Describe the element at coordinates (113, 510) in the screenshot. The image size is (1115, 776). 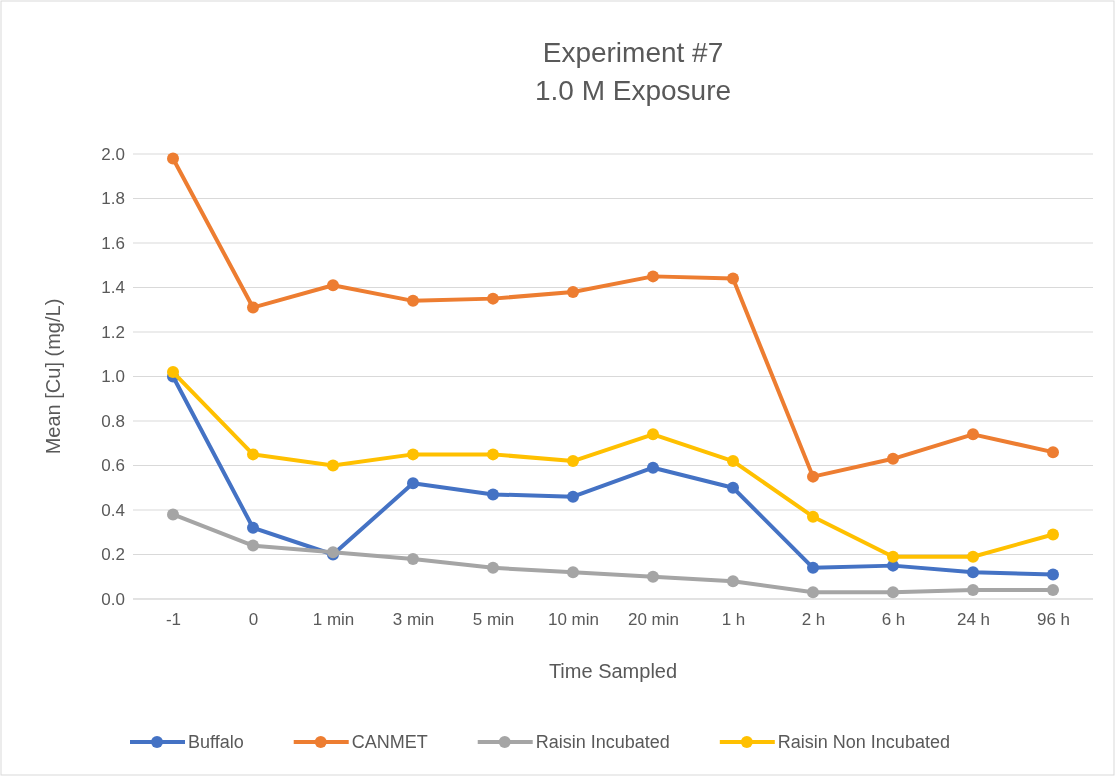
I see `y-tick-label: 0.4` at that location.